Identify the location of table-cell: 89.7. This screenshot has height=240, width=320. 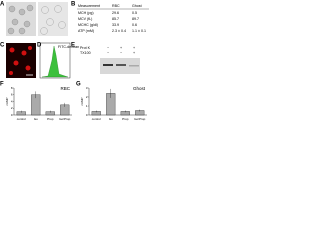
(135, 19).